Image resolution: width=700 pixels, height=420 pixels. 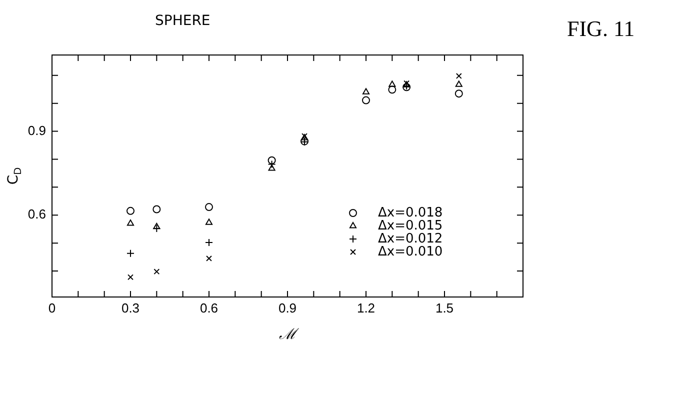 I want to click on x-tick-label: 1.2, so click(x=366, y=308).